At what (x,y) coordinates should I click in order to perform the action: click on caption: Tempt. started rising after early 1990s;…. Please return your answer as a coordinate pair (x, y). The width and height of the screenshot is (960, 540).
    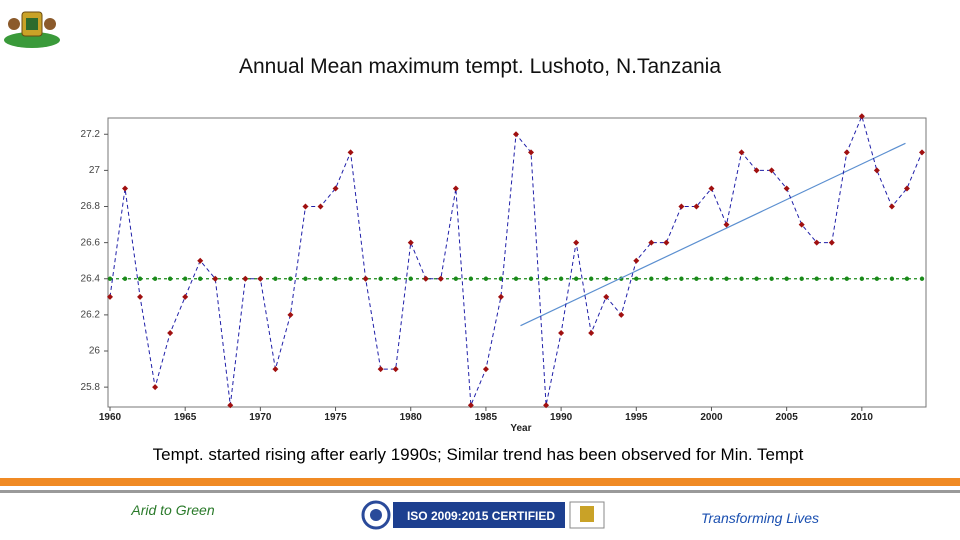
    Looking at the image, I should click on (478, 454).